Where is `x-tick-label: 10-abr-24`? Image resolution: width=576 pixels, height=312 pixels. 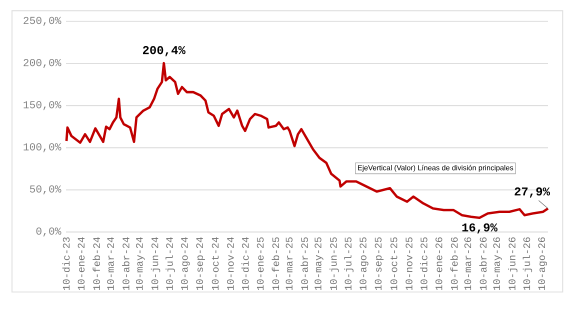 x-tick-label: 10-abr-24 is located at coordinates (126, 263).